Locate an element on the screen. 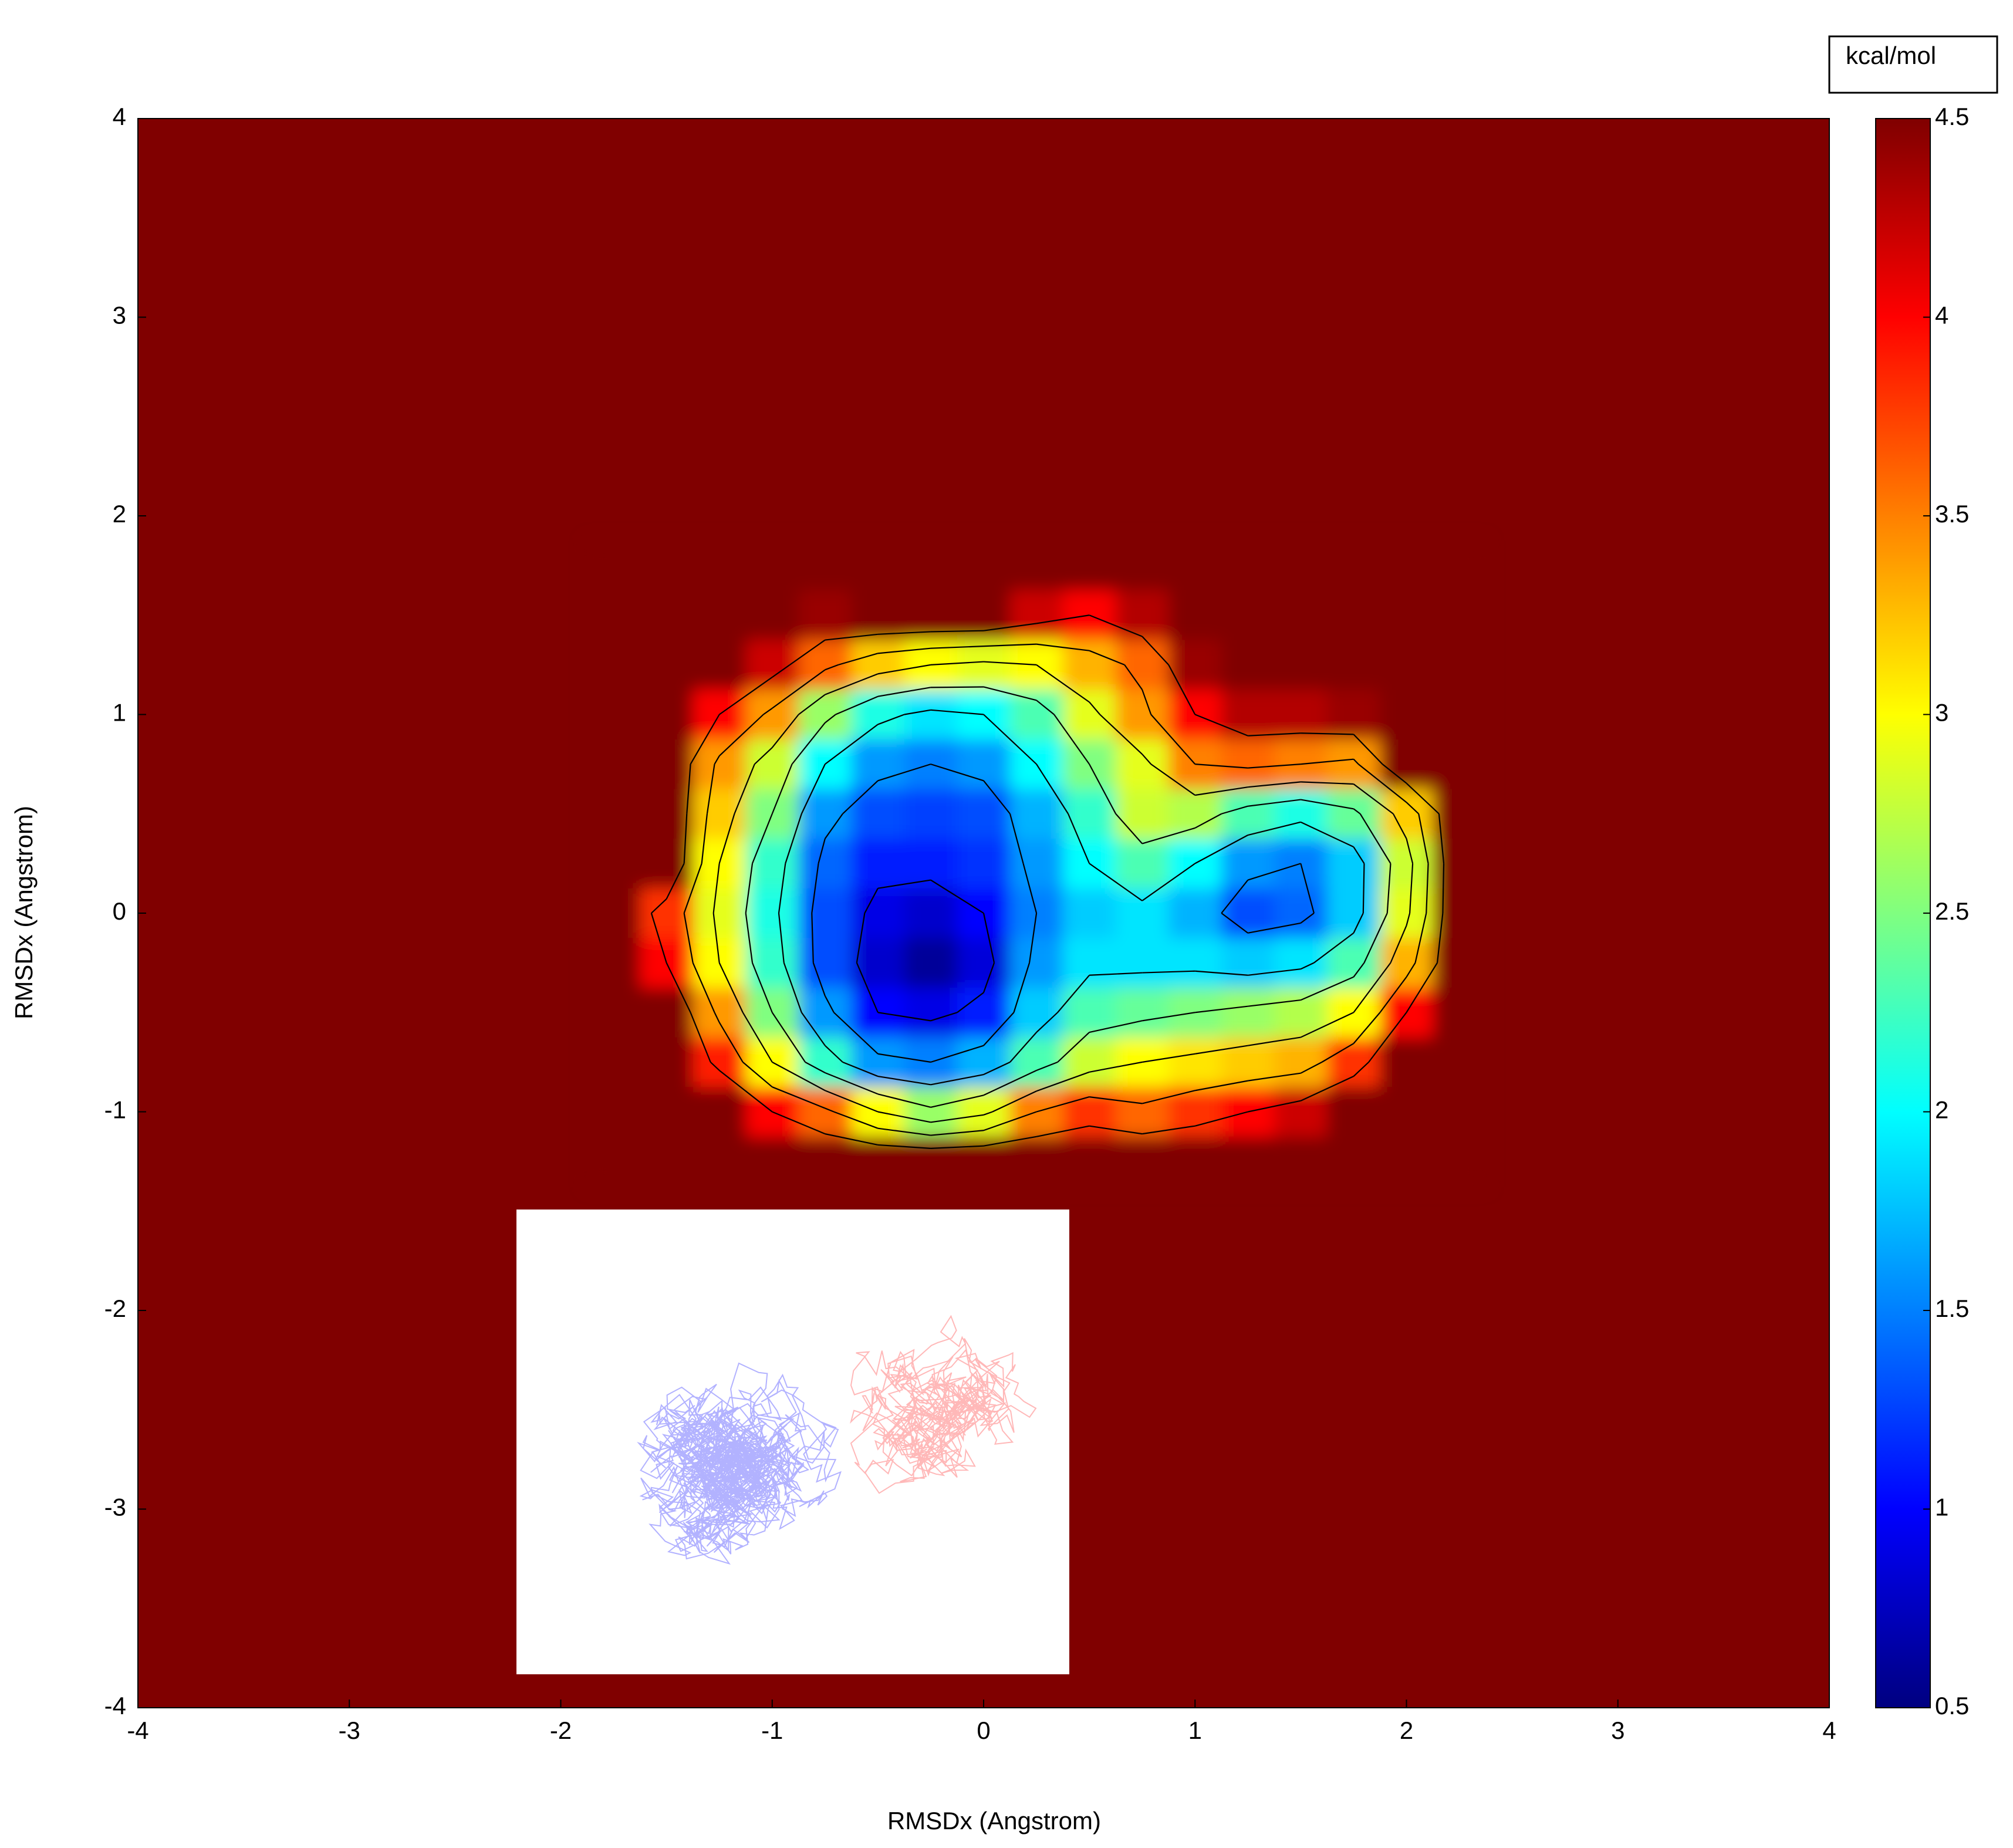 The height and width of the screenshot is (1848, 2013). x-tick-label: 1 is located at coordinates (1195, 1730).